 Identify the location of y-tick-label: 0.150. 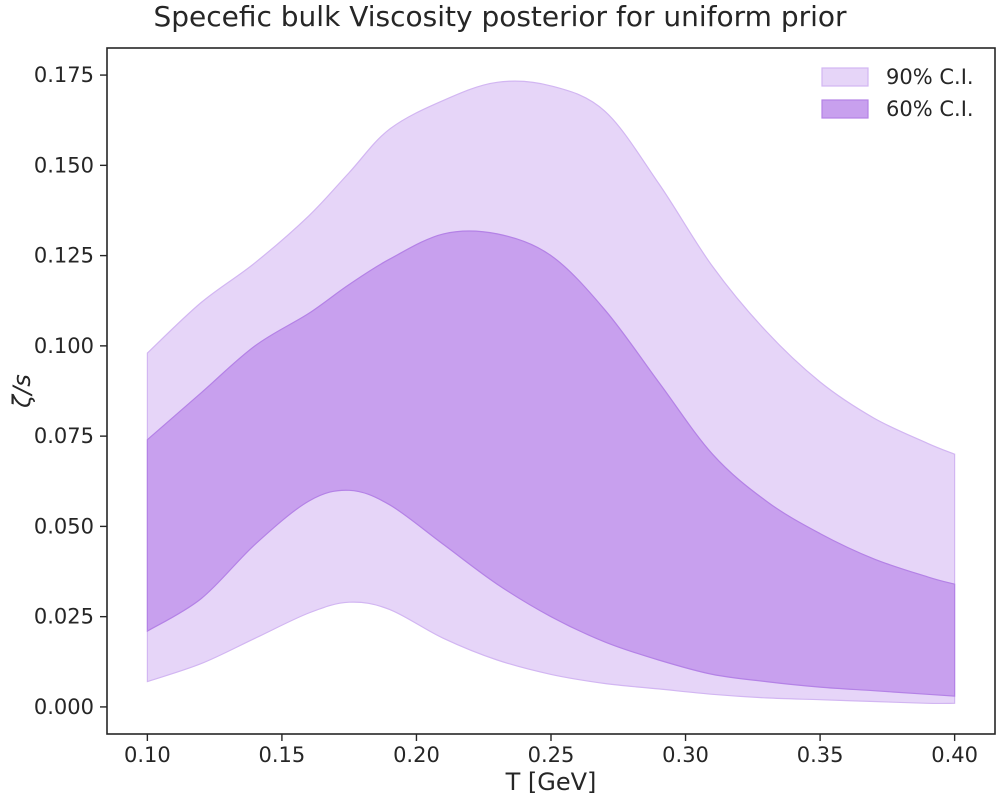
(64, 165).